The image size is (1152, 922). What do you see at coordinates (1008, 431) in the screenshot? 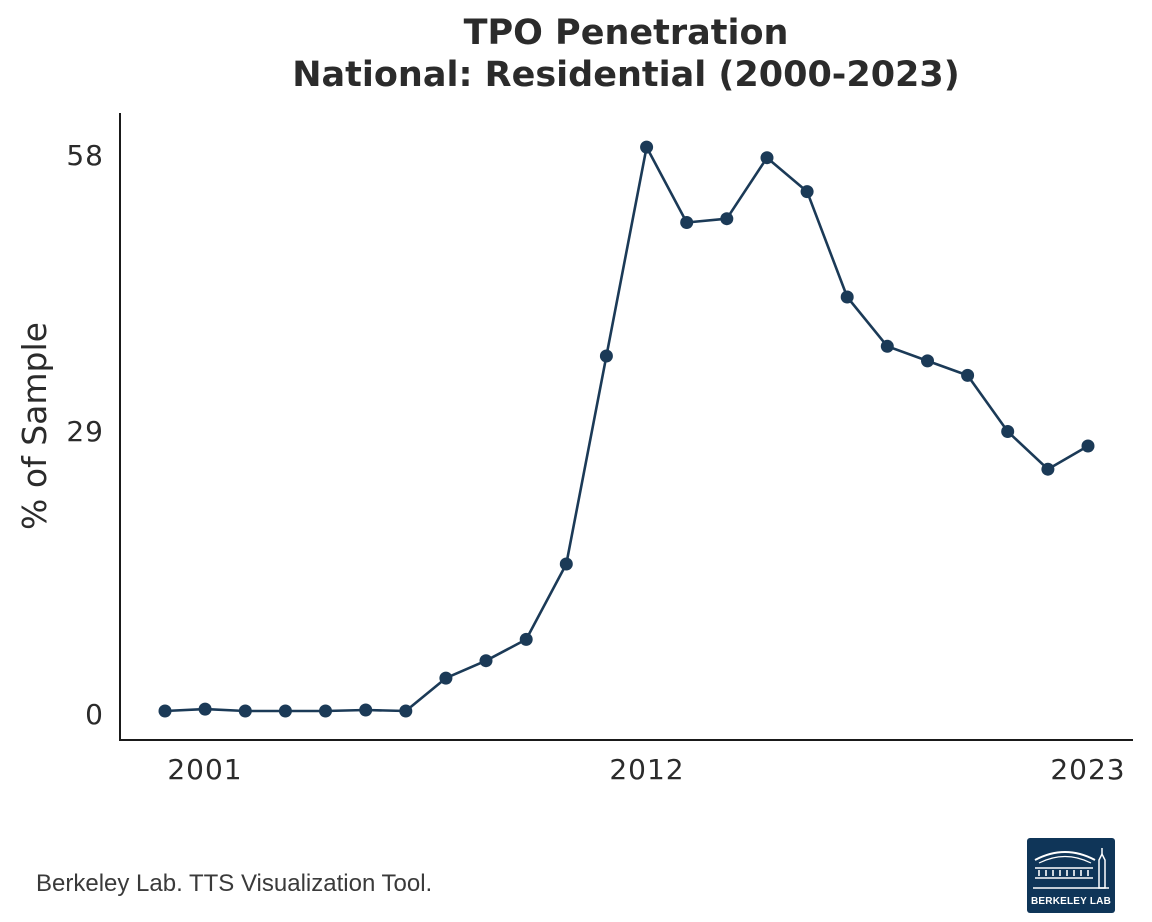
I see `data-point-2021` at bounding box center [1008, 431].